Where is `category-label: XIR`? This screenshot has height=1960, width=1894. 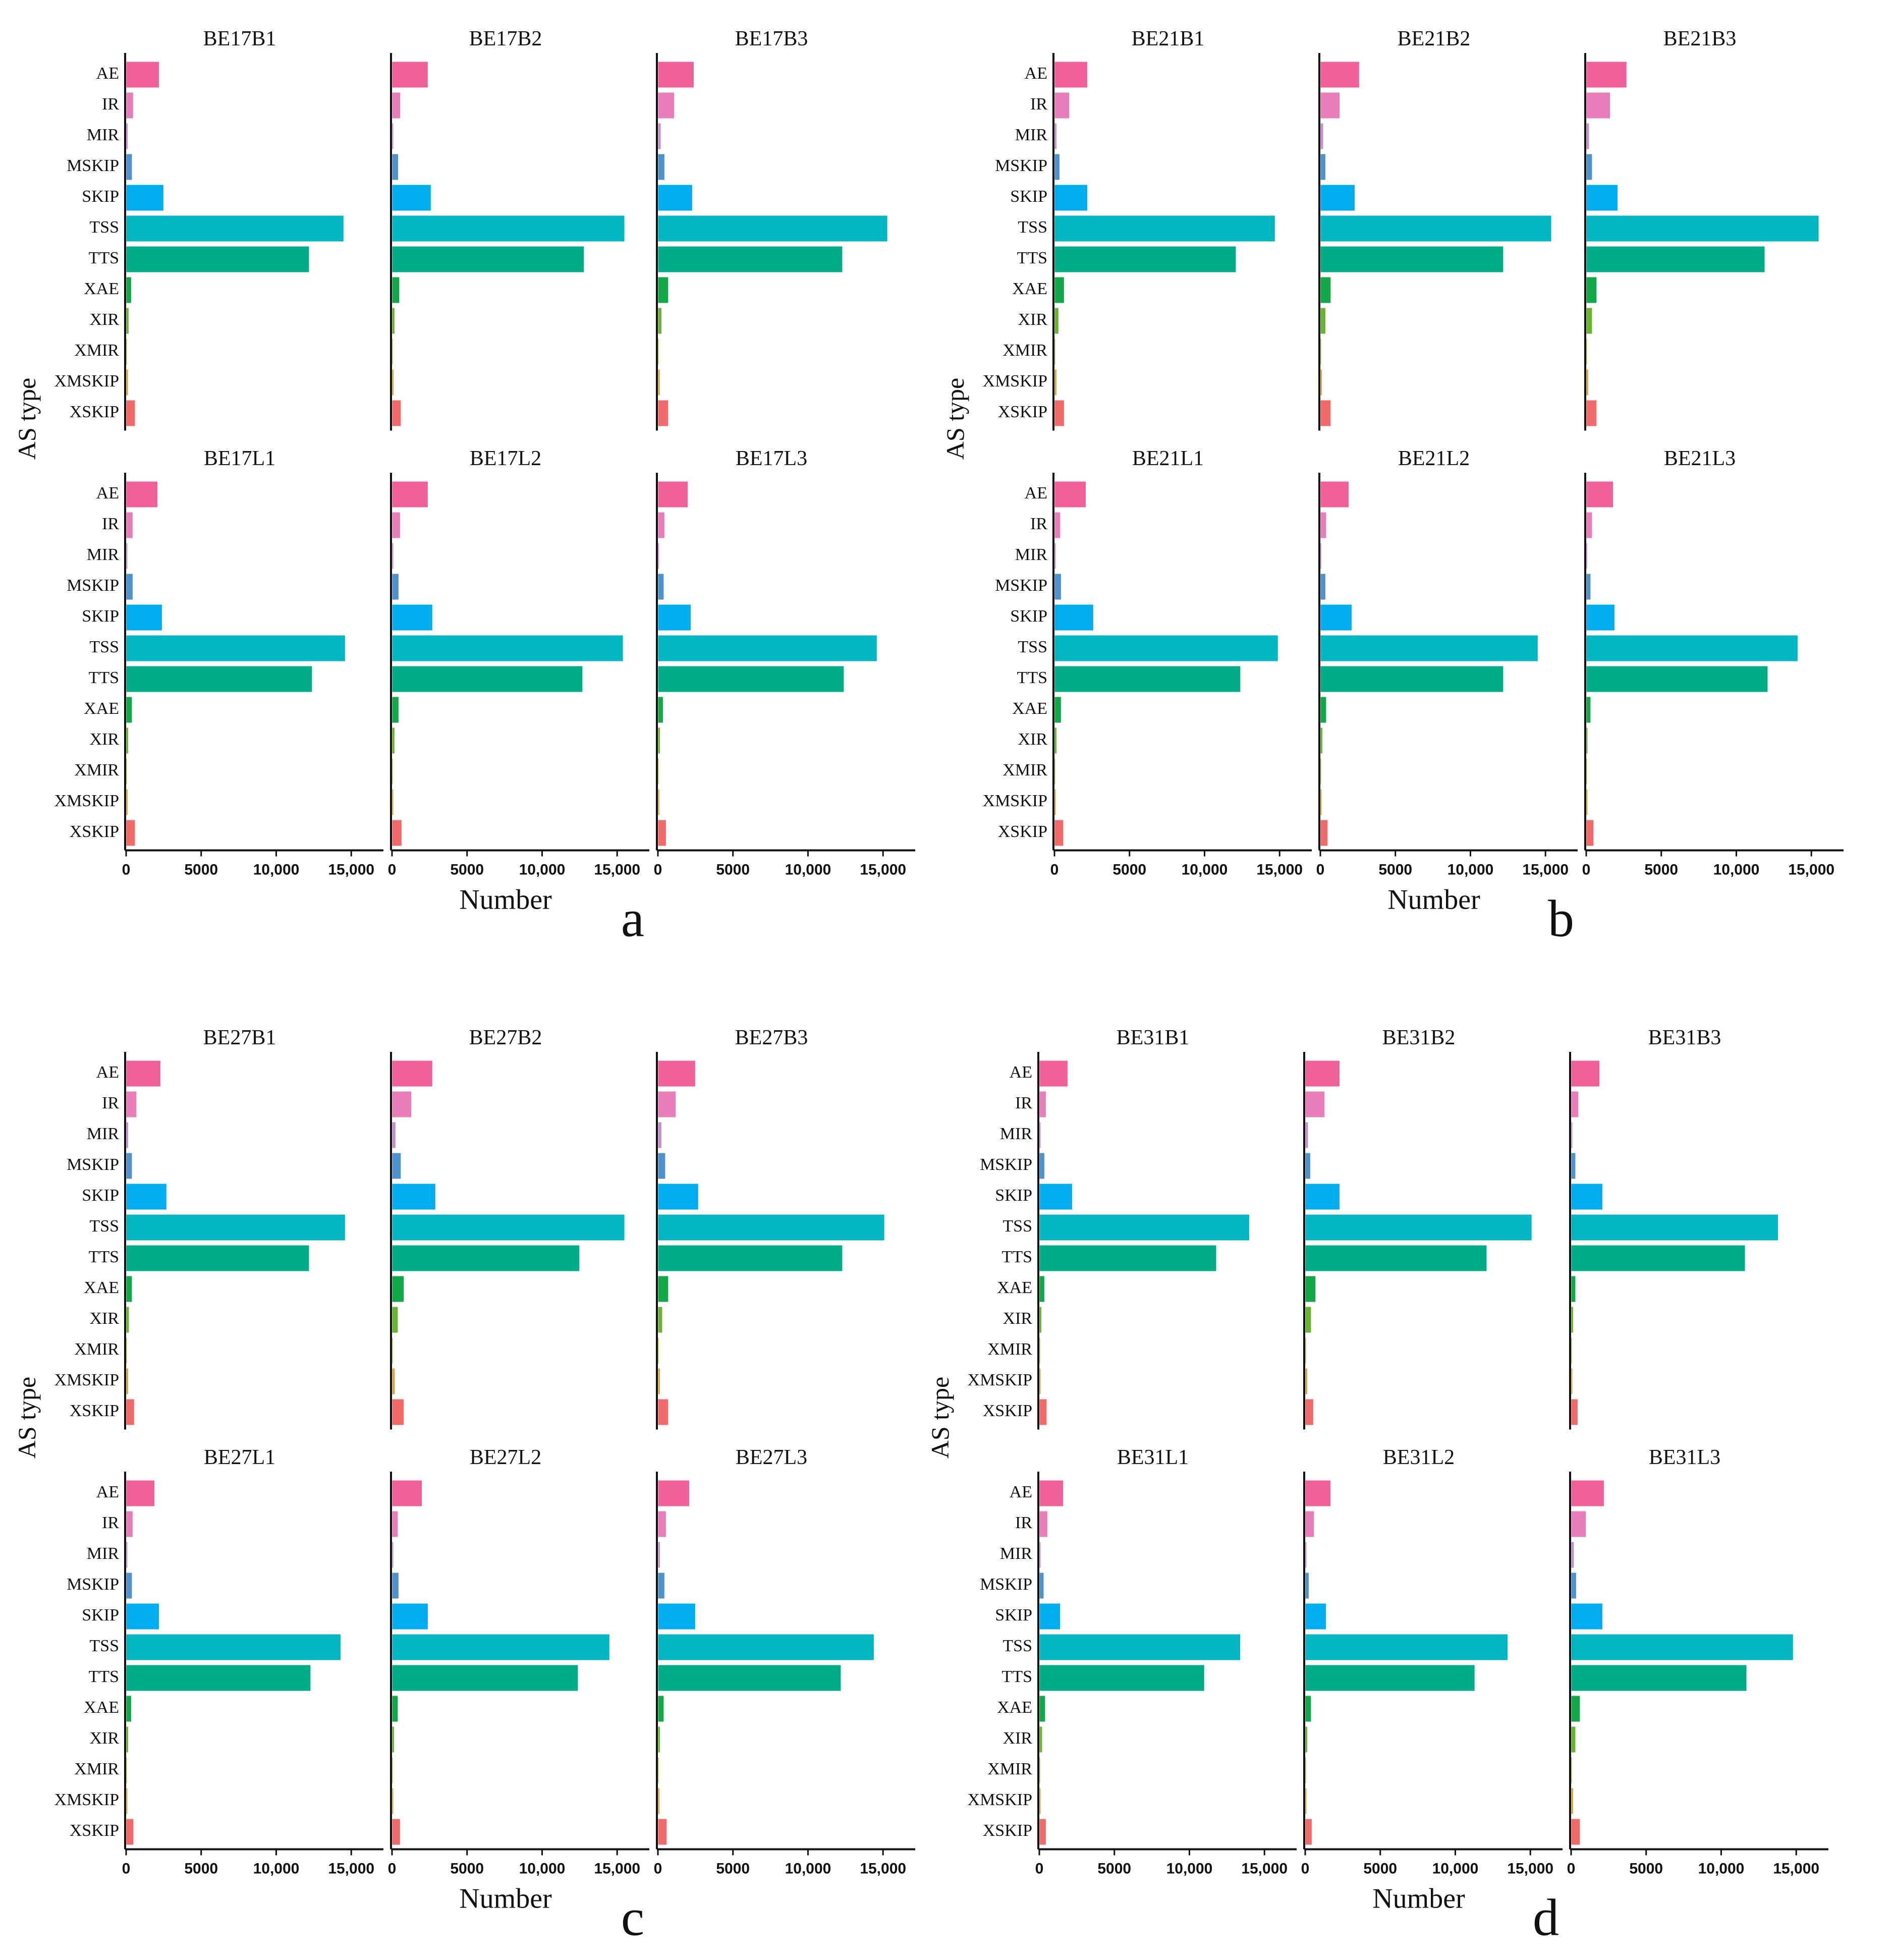
category-label: XIR is located at coordinates (104, 739).